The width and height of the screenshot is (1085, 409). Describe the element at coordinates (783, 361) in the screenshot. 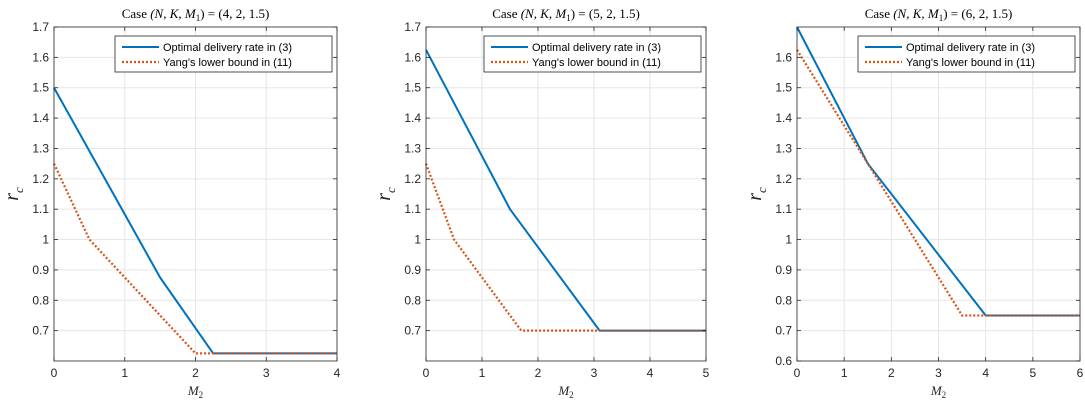

I see `y-tick-label: 0.6` at that location.